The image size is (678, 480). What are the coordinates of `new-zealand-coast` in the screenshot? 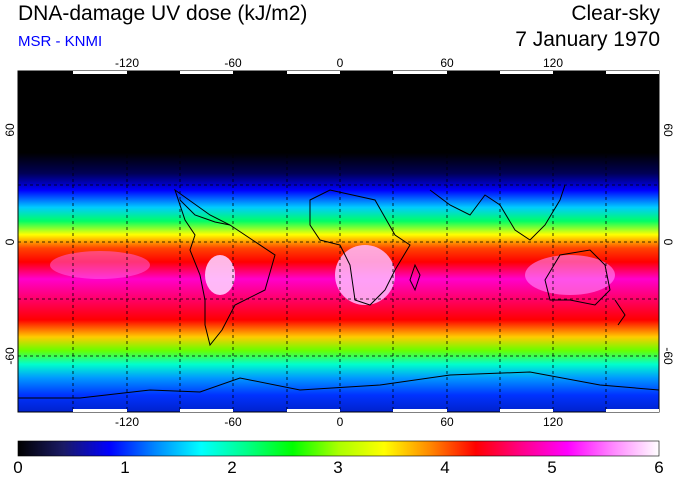 It's located at (620, 312).